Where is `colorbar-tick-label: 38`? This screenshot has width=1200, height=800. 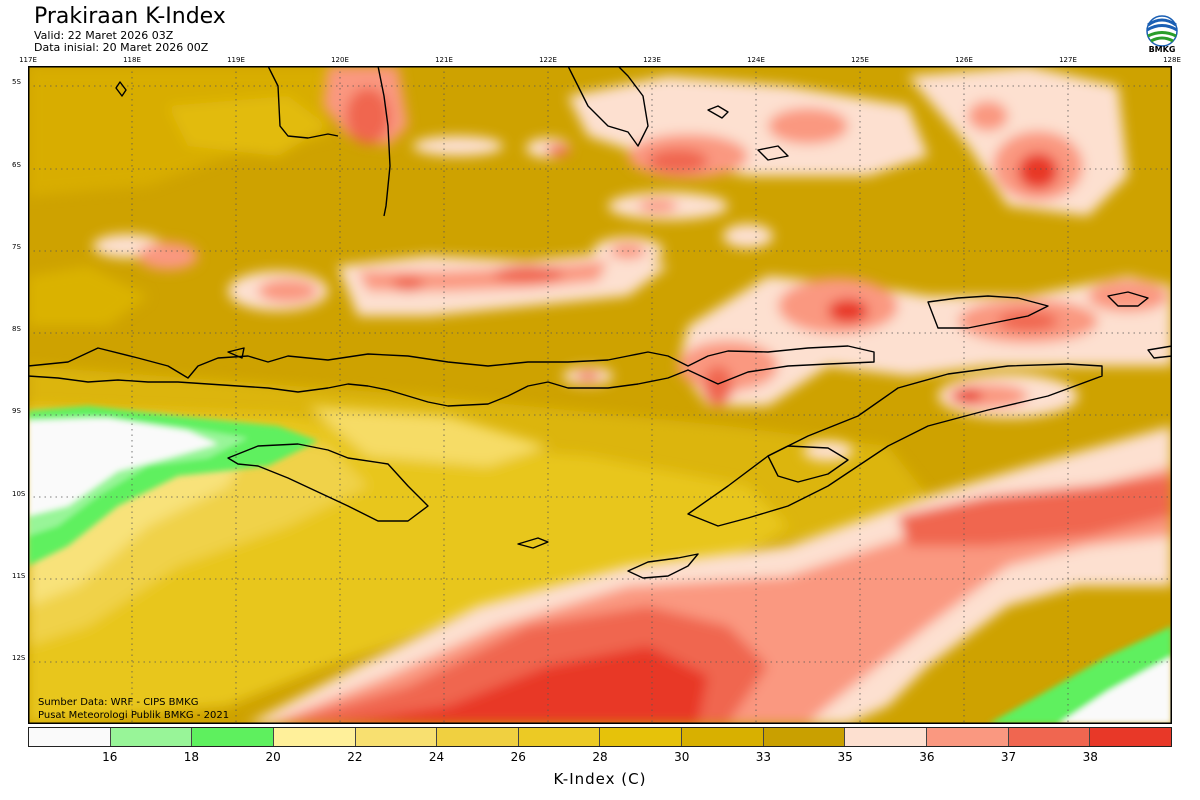
colorbar-tick-label: 38 is located at coordinates (1090, 757).